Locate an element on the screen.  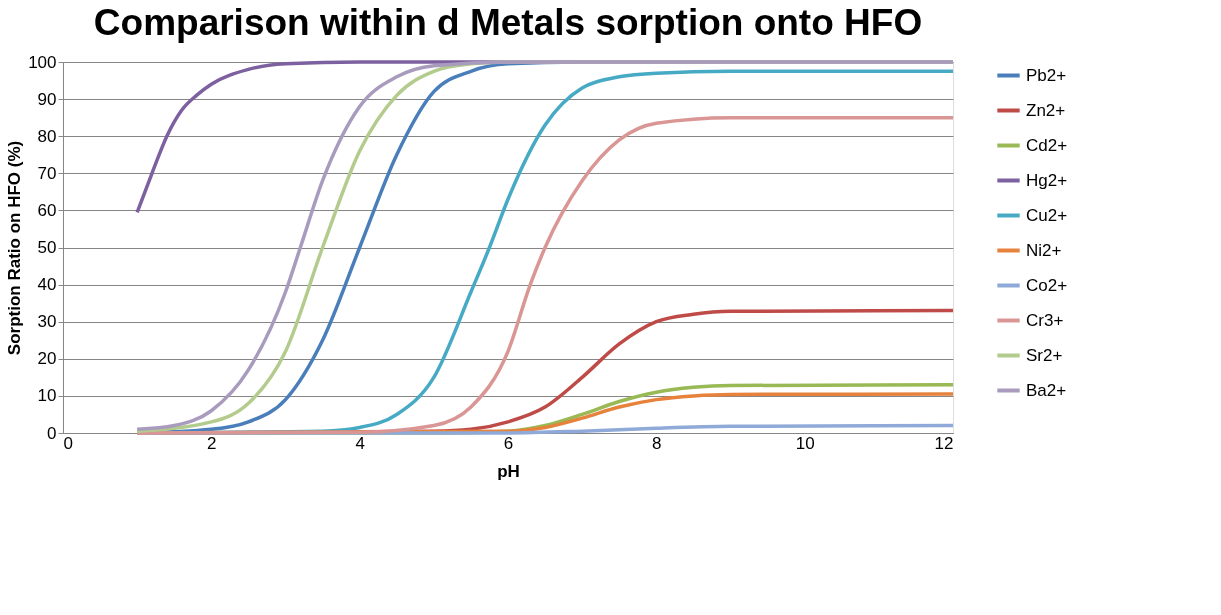
legend-label: Co2+ is located at coordinates (1047, 285).